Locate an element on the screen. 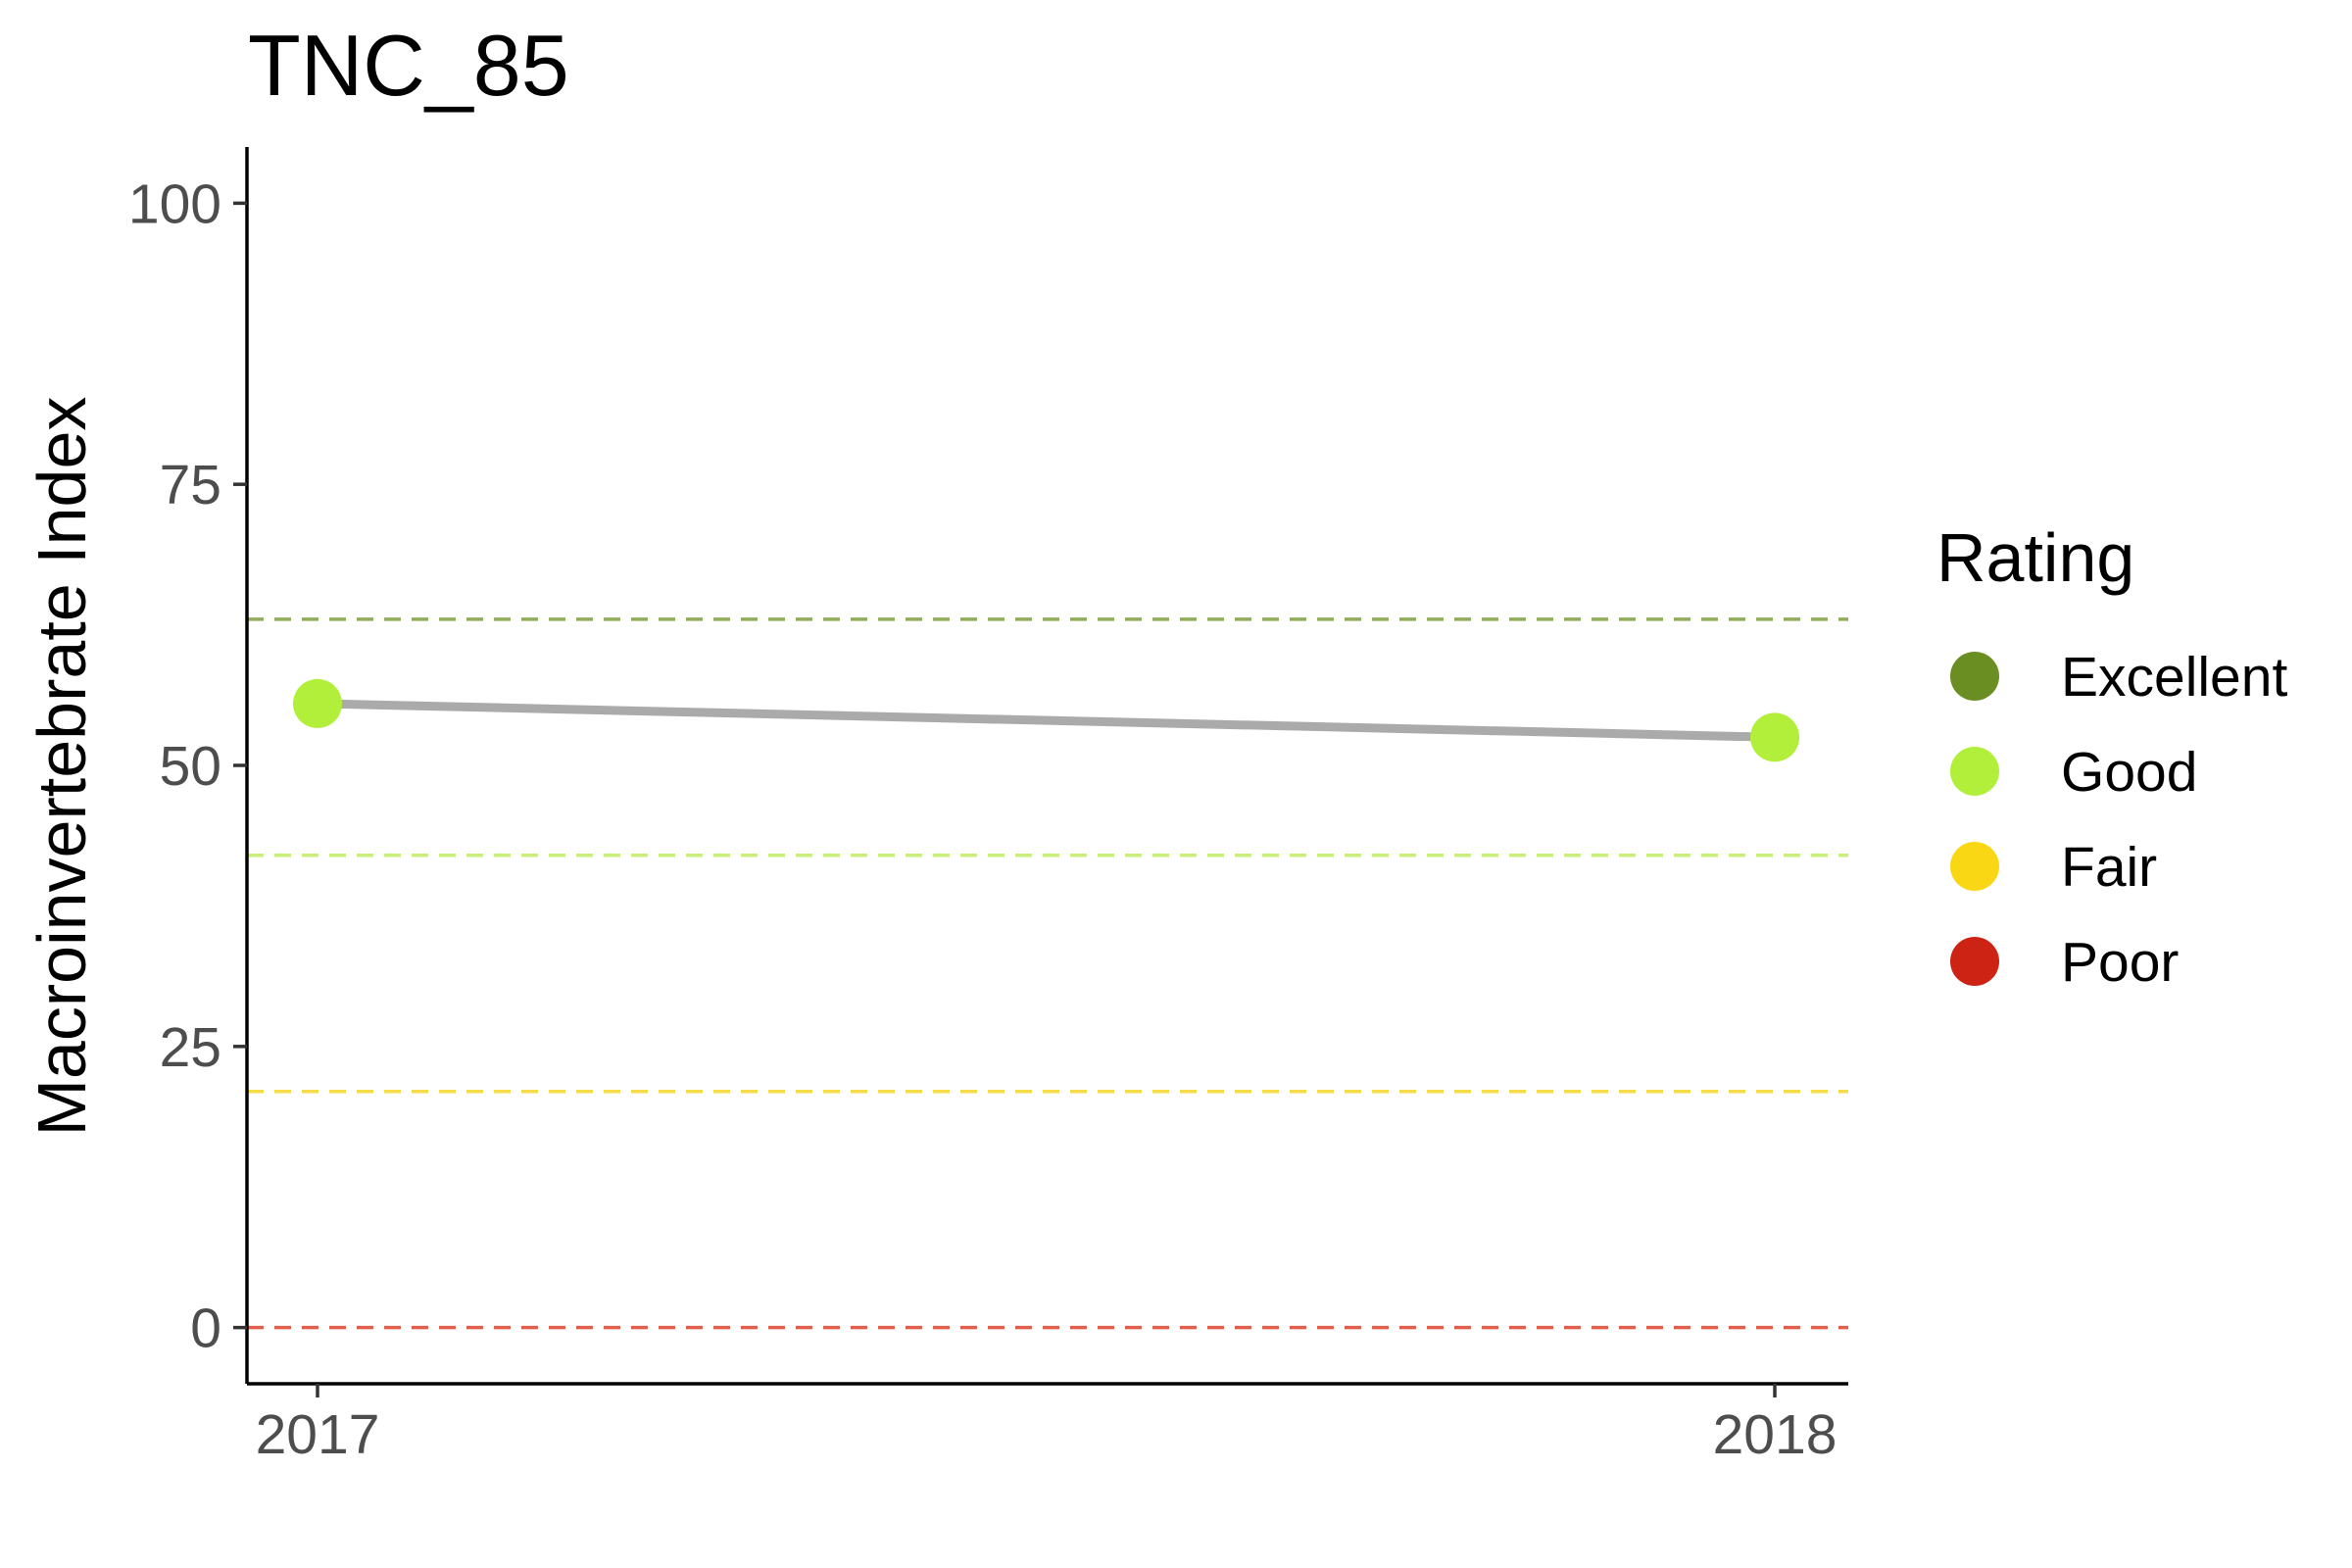 The height and width of the screenshot is (1568, 2352). legend-title: Rating is located at coordinates (2035, 557).